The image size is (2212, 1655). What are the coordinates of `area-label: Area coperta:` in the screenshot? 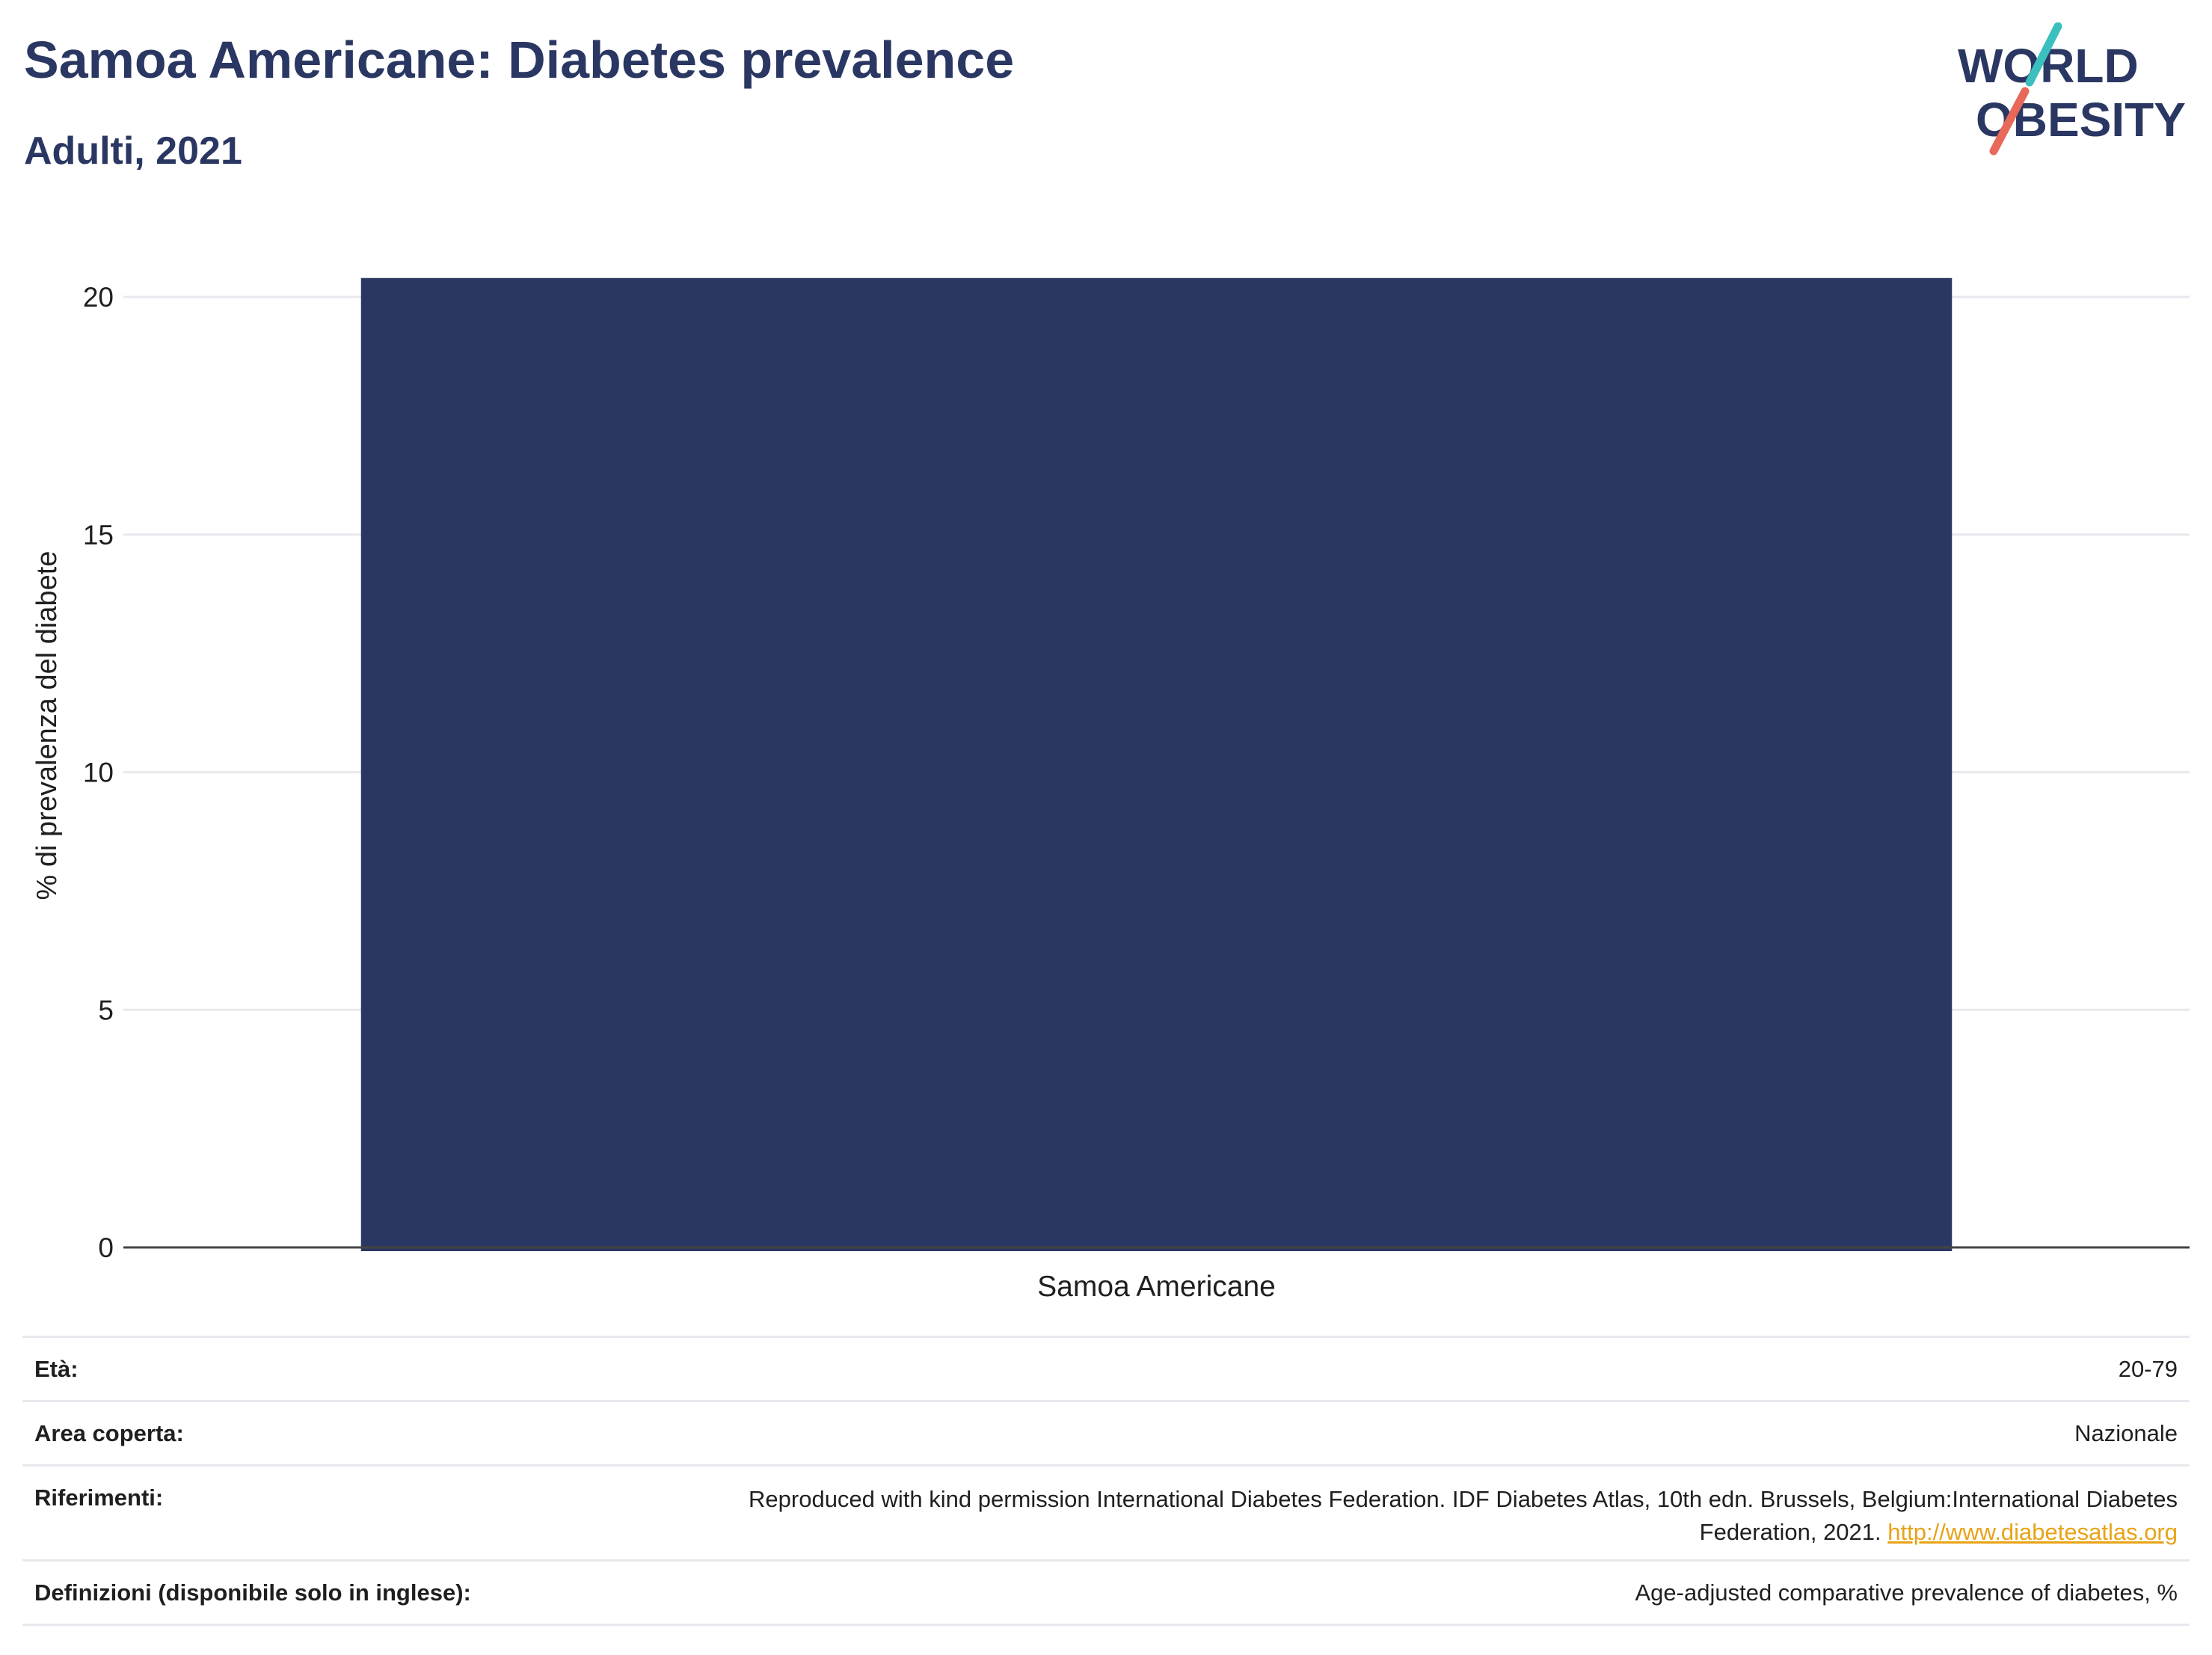 It's located at (109, 1433).